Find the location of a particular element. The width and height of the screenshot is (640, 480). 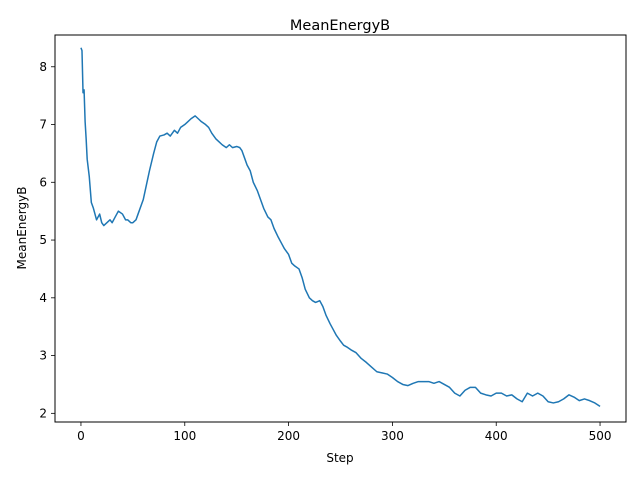

y-axis: 2 3 4 5 6 7 8 is located at coordinates (47, 240).